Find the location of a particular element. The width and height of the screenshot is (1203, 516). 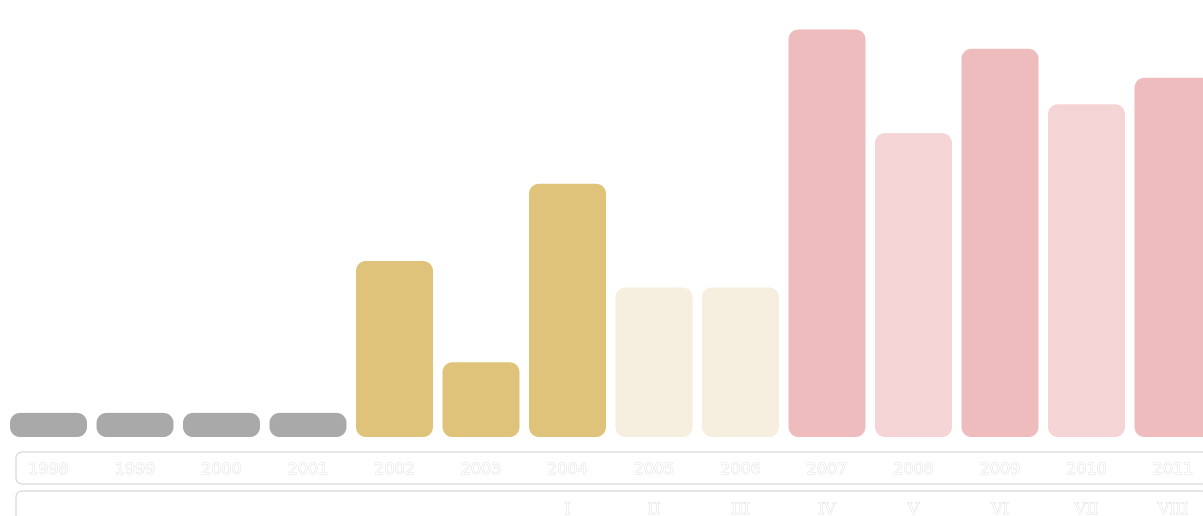

bar-2003 is located at coordinates (481, 399).